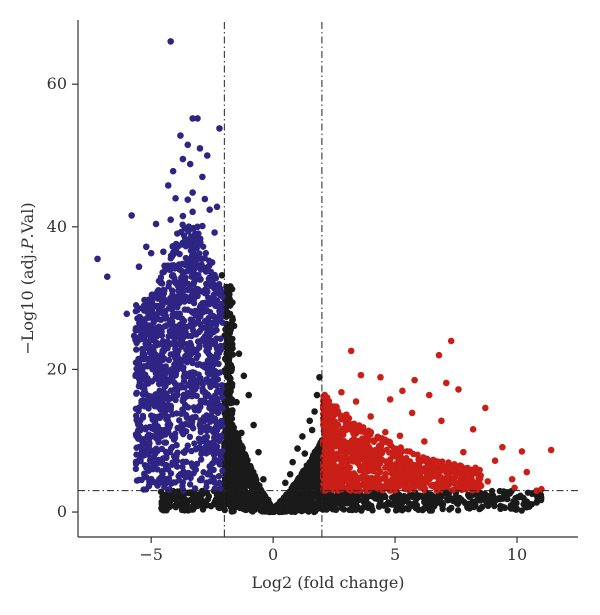 The height and width of the screenshot is (615, 600). Describe the element at coordinates (151, 554) in the screenshot. I see `x-tick-label: −5` at that location.